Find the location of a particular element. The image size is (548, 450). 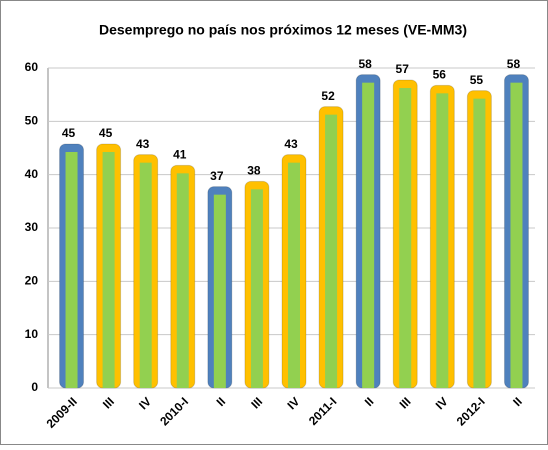

data-label: 37 is located at coordinates (217, 176).